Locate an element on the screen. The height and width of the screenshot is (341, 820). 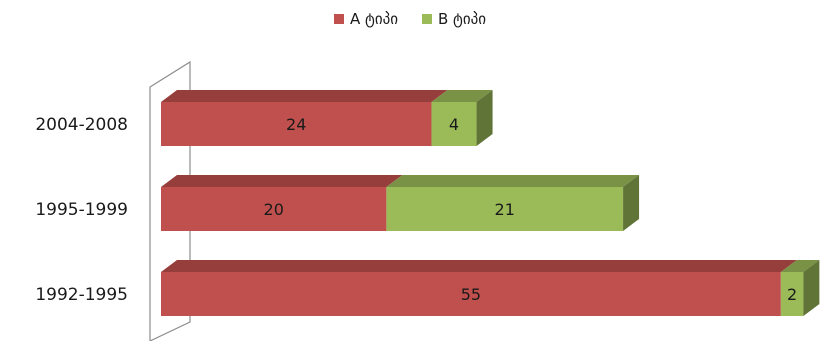
category-label: 1995-1999 is located at coordinates (81, 210).